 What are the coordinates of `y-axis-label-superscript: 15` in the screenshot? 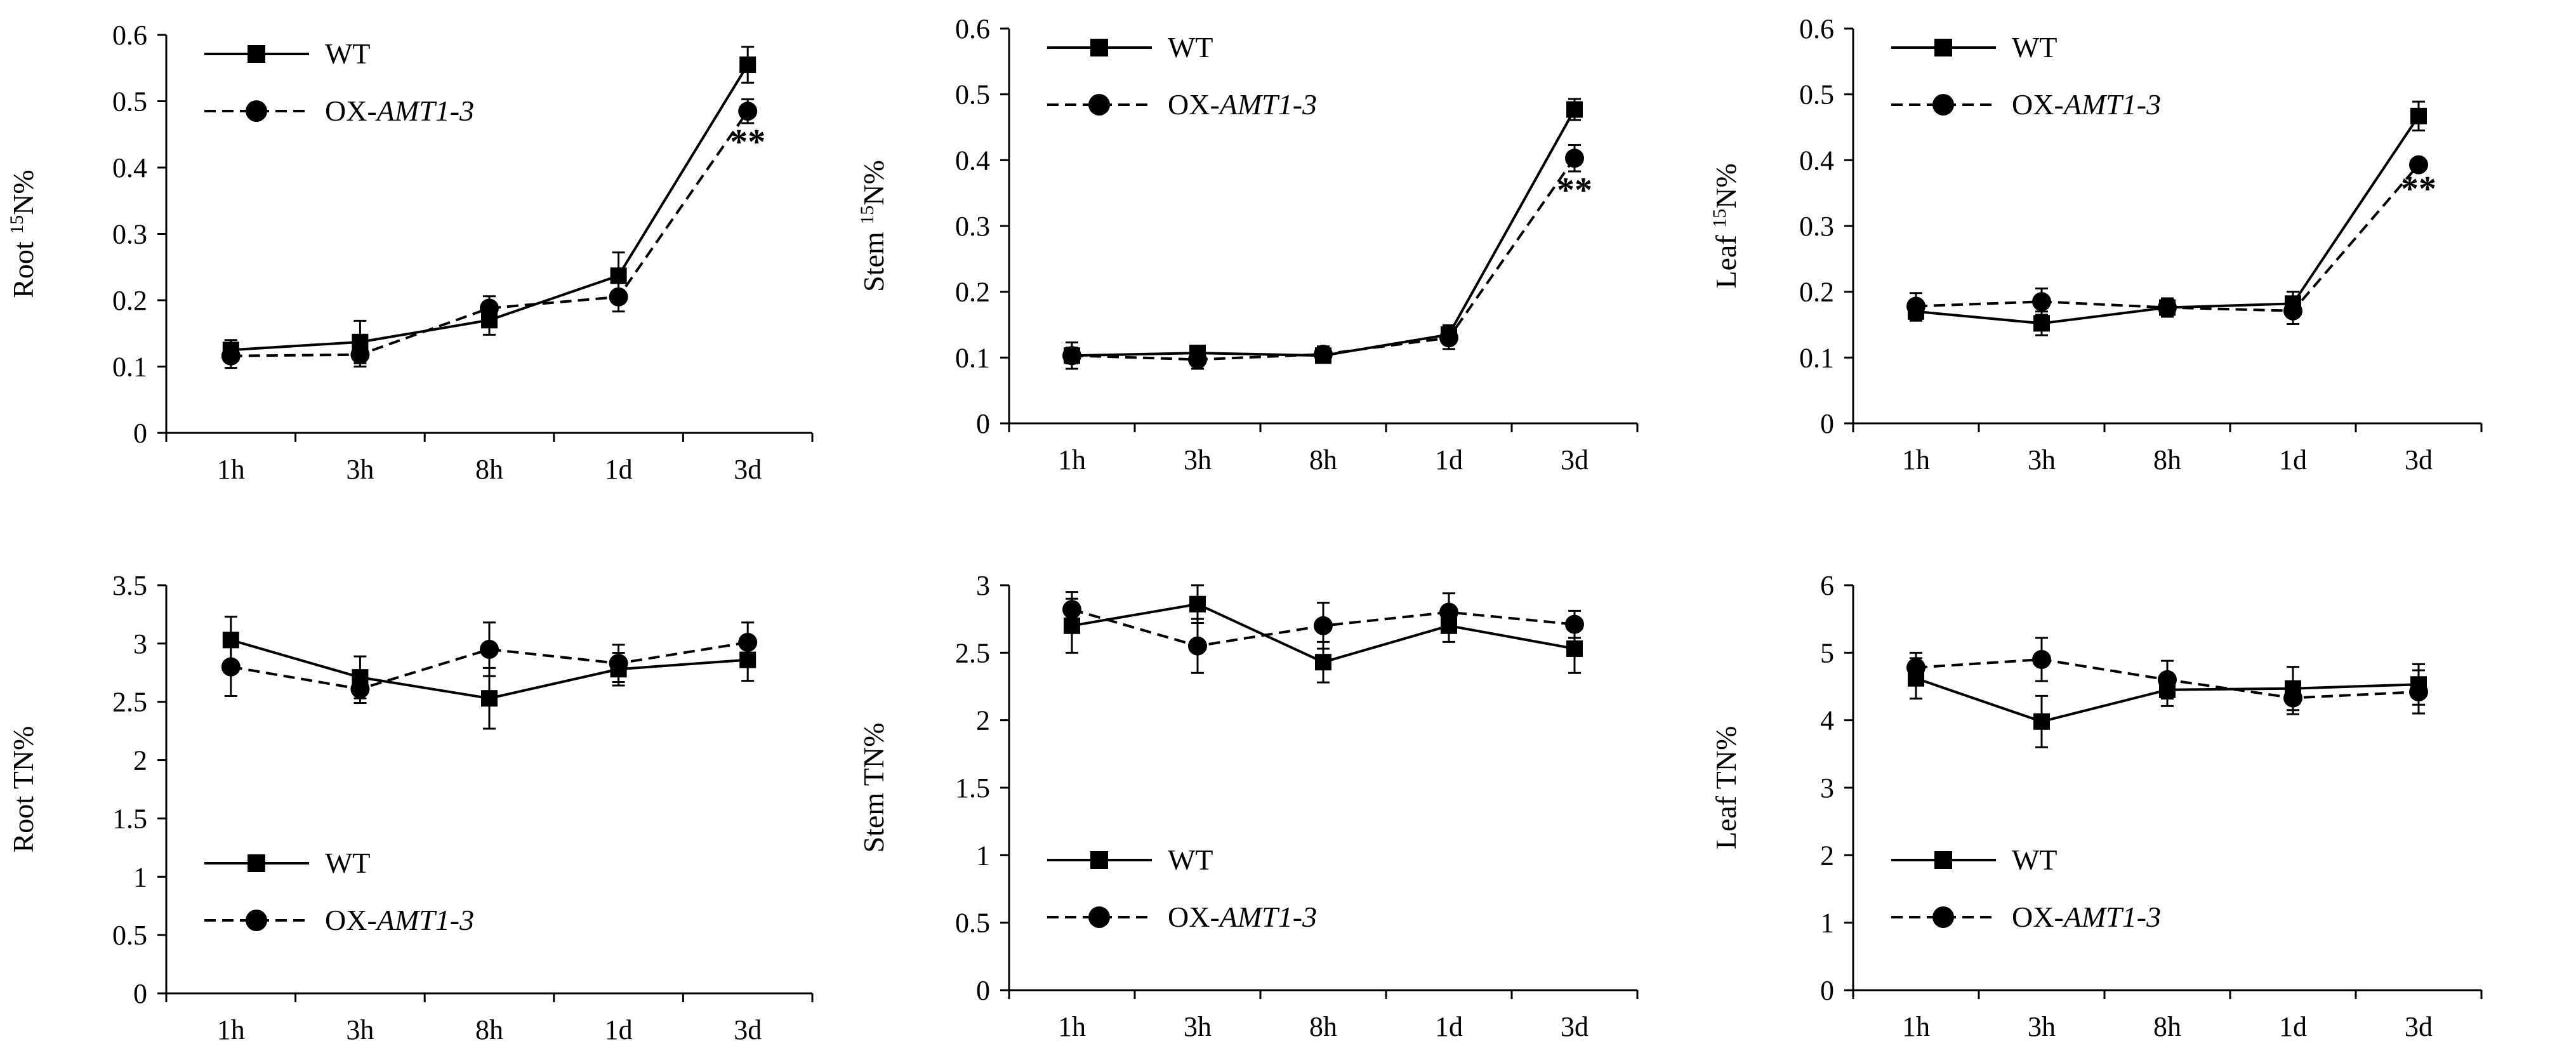 It's located at (16, 224).